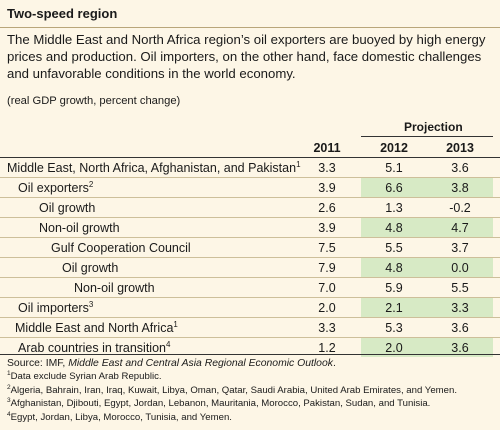 The height and width of the screenshot is (430, 500). I want to click on cell-2012: 5.3, so click(394, 328).